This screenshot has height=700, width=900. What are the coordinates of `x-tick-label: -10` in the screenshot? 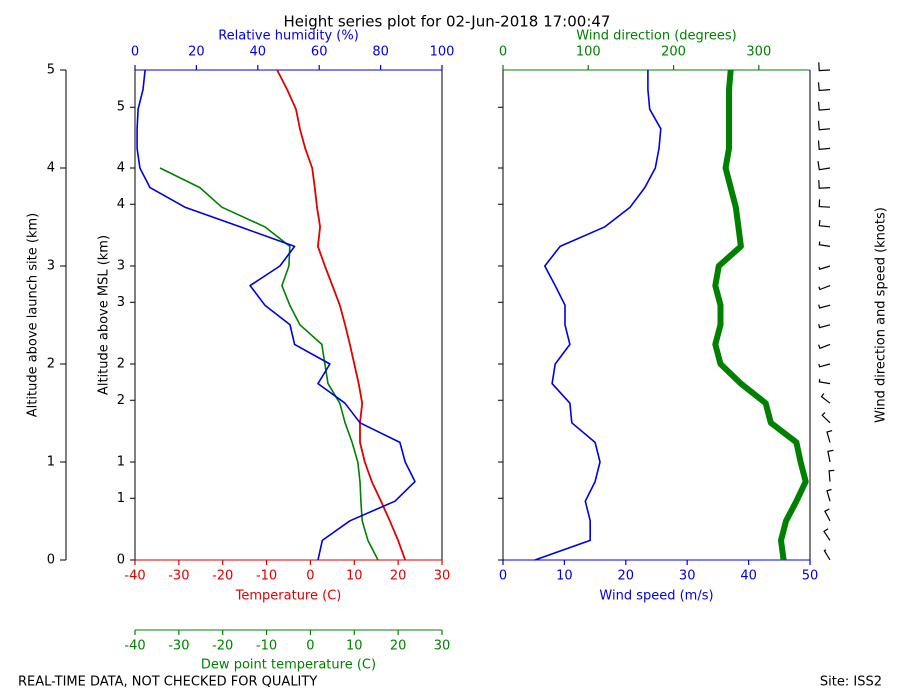 It's located at (266, 576).